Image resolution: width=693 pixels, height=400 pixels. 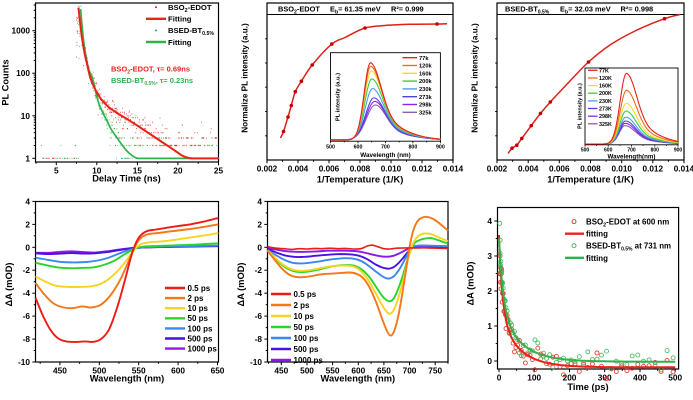 What do you see at coordinates (21, 31) in the screenshot?
I see `svg-text: 1000` at bounding box center [21, 31].